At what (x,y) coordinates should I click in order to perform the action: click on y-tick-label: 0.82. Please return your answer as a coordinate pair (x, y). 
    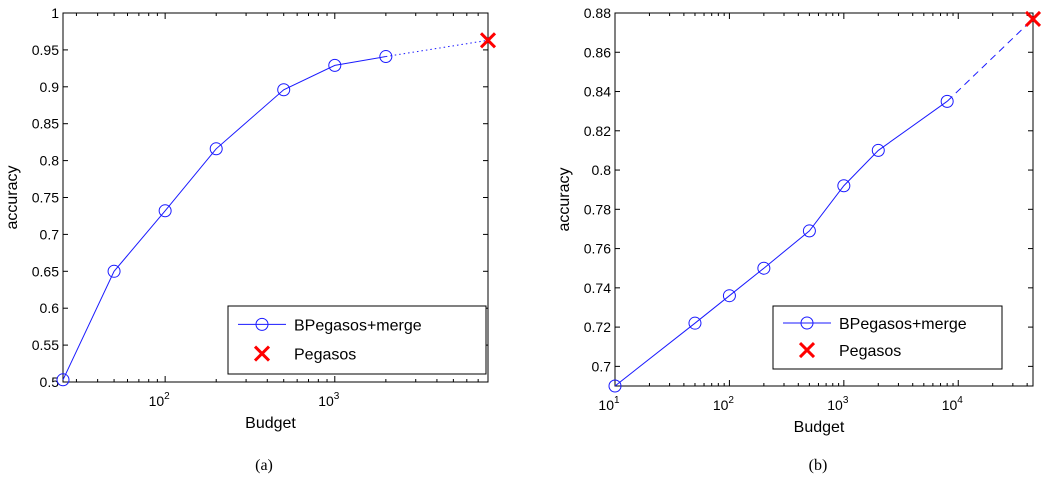
    Looking at the image, I should click on (597, 131).